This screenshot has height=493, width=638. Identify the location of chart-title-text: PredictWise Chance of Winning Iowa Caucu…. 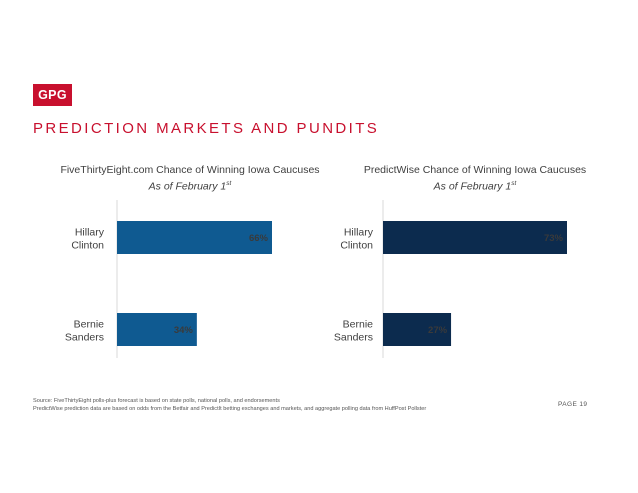
(475, 170).